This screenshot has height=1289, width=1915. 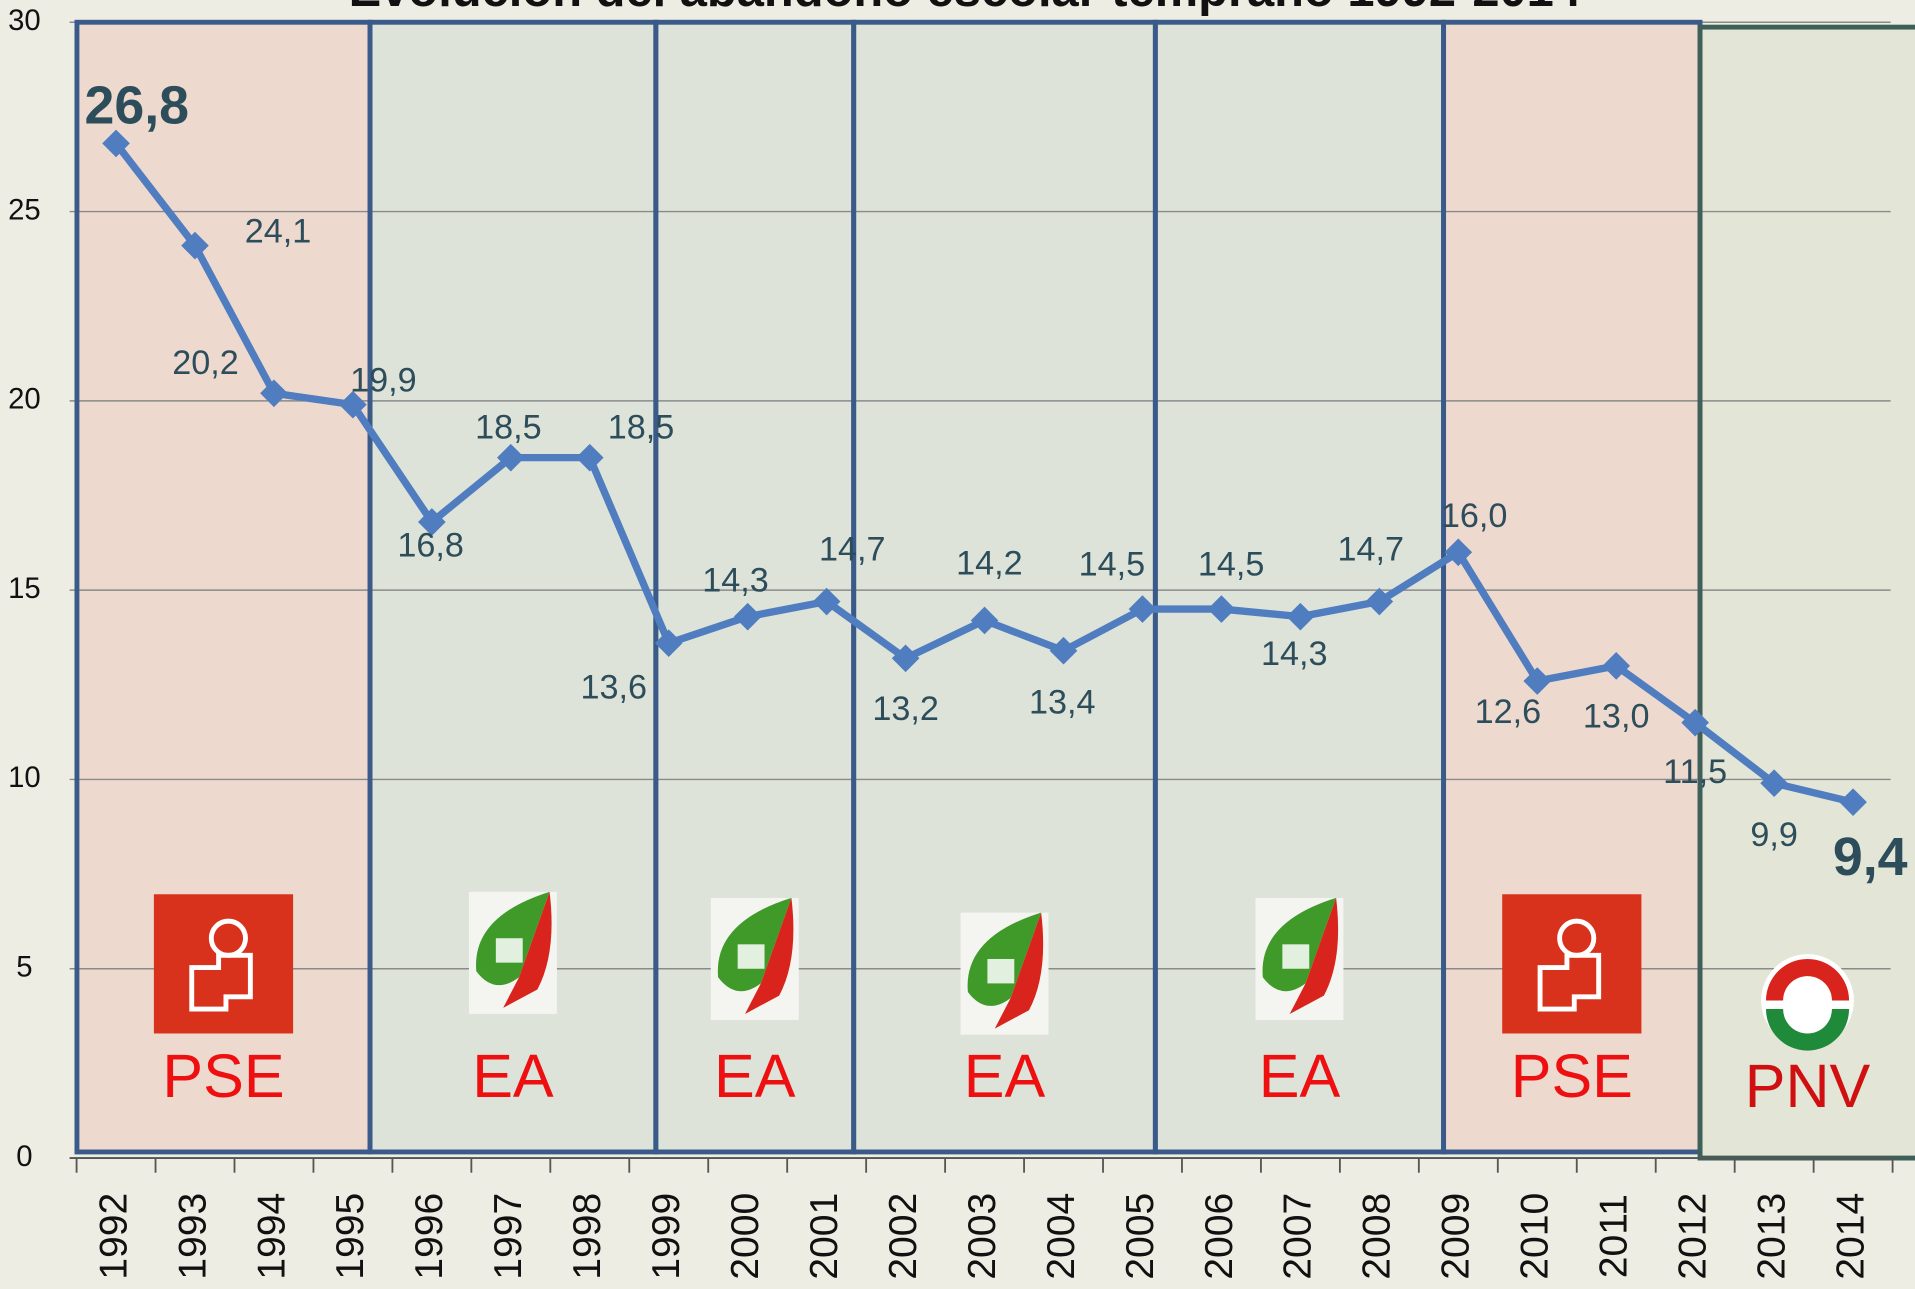 What do you see at coordinates (192, 1236) in the screenshot?
I see `x-tick-label: 1993` at bounding box center [192, 1236].